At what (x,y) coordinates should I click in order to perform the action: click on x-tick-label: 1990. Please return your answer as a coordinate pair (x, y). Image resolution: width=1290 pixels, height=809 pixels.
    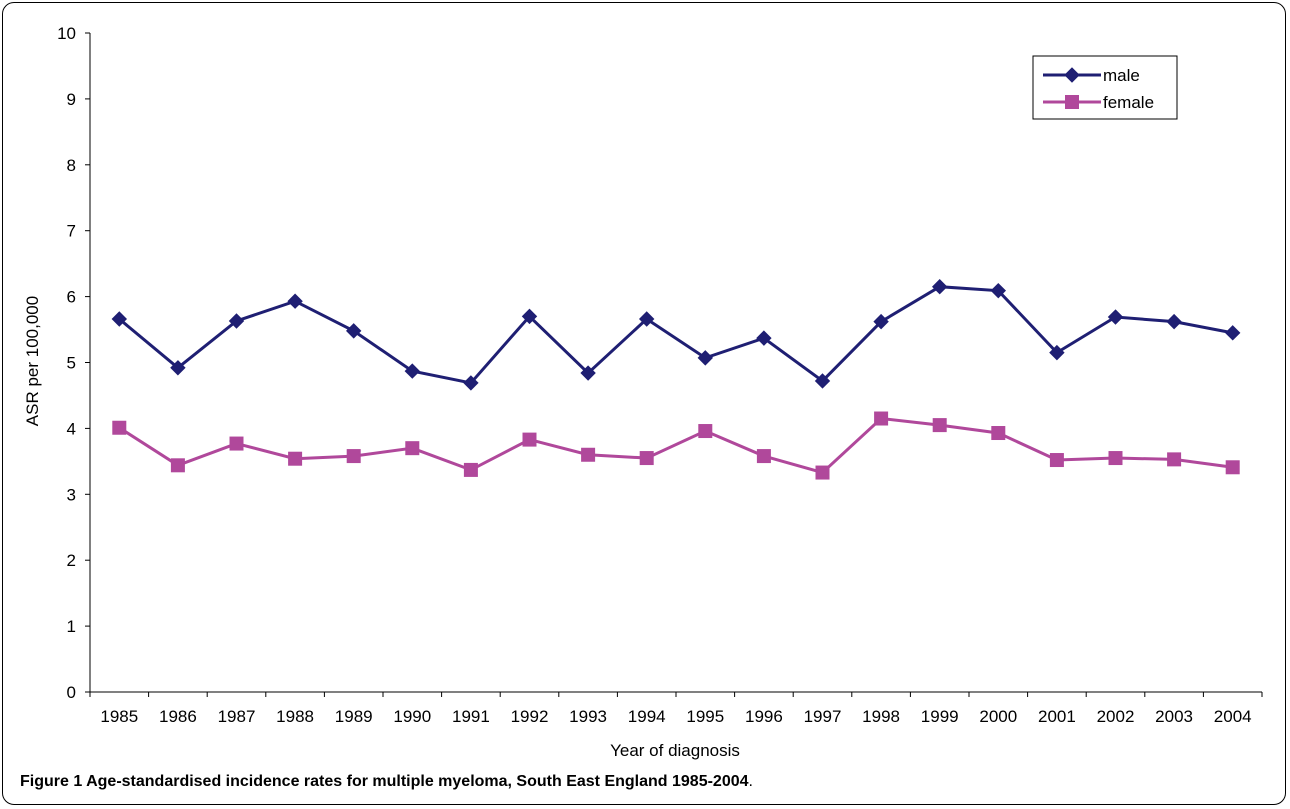
    Looking at the image, I should click on (412, 716).